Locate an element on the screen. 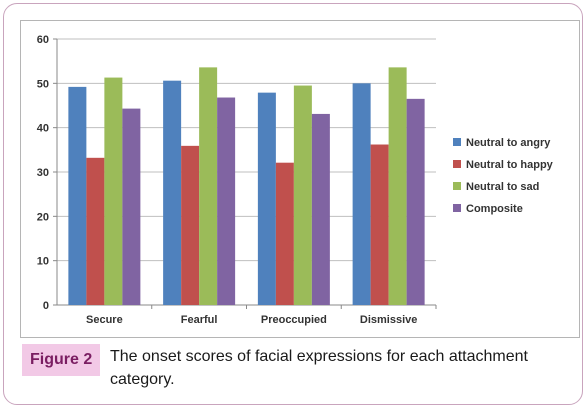 The width and height of the screenshot is (588, 410). y-tick-label: 50 is located at coordinates (43, 84).